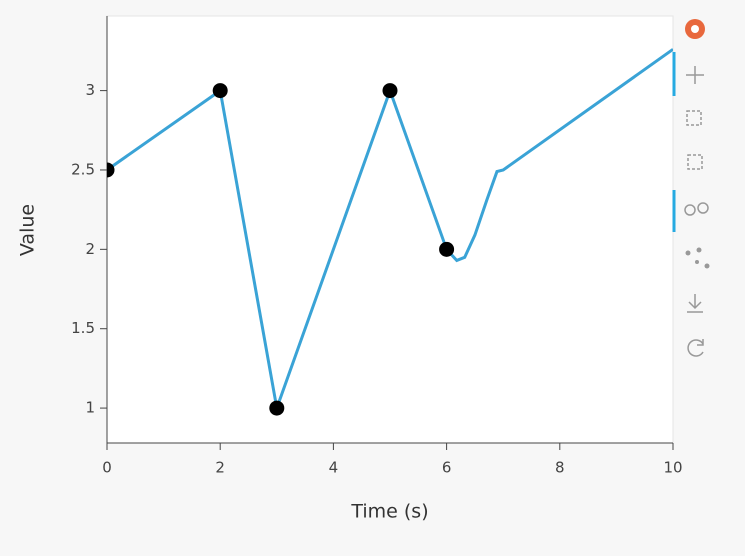  I want to click on x-tick-label: 8, so click(560, 468).